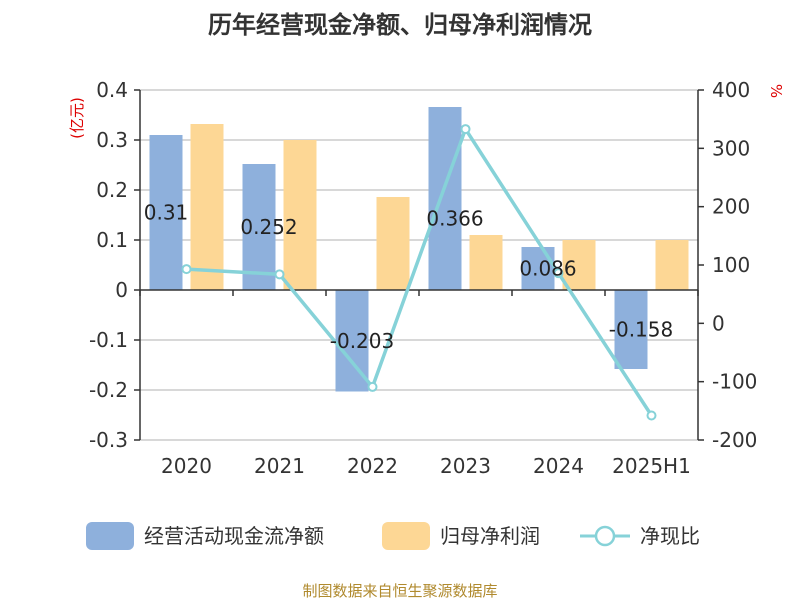  Describe the element at coordinates (112, 190) in the screenshot. I see `left-tick-label: 0.2` at that location.